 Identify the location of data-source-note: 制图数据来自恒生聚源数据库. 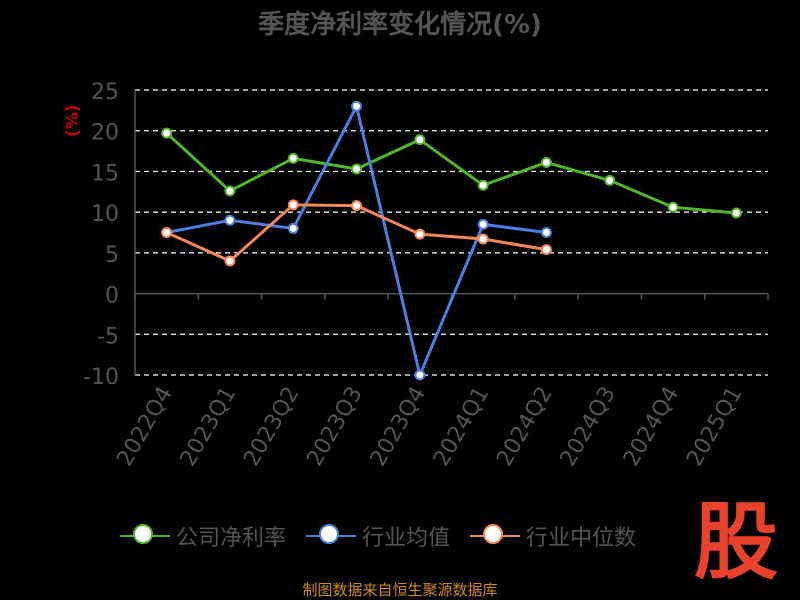
(400, 590).